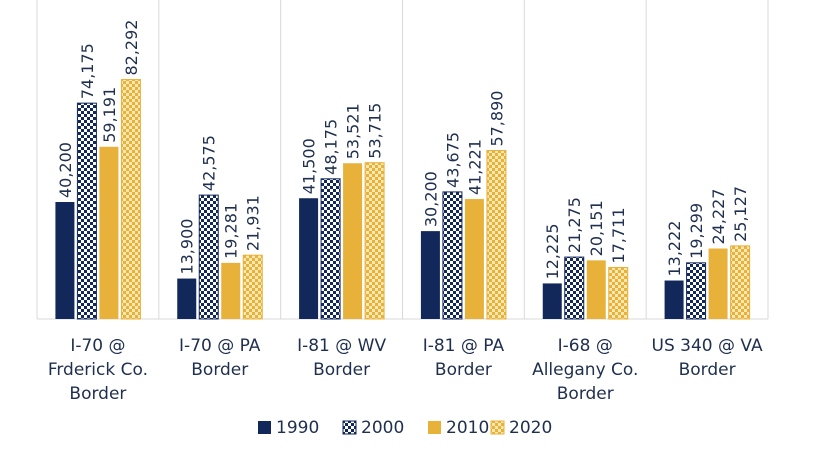  What do you see at coordinates (331, 147) in the screenshot?
I see `data-label-2000: 48,175` at bounding box center [331, 147].